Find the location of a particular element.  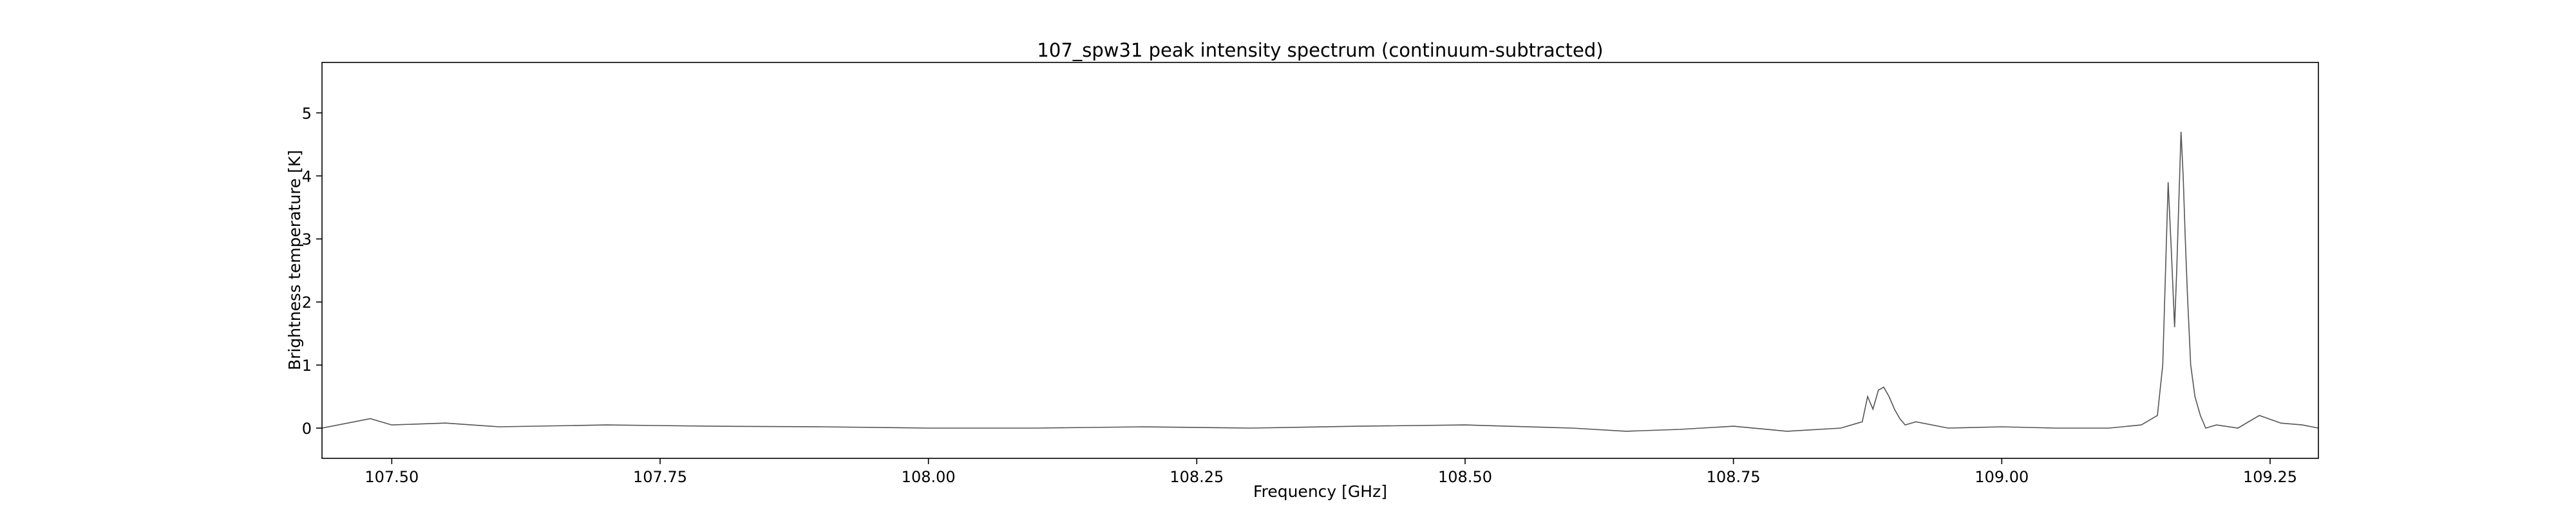

y-tick-label: 3 is located at coordinates (307, 239).